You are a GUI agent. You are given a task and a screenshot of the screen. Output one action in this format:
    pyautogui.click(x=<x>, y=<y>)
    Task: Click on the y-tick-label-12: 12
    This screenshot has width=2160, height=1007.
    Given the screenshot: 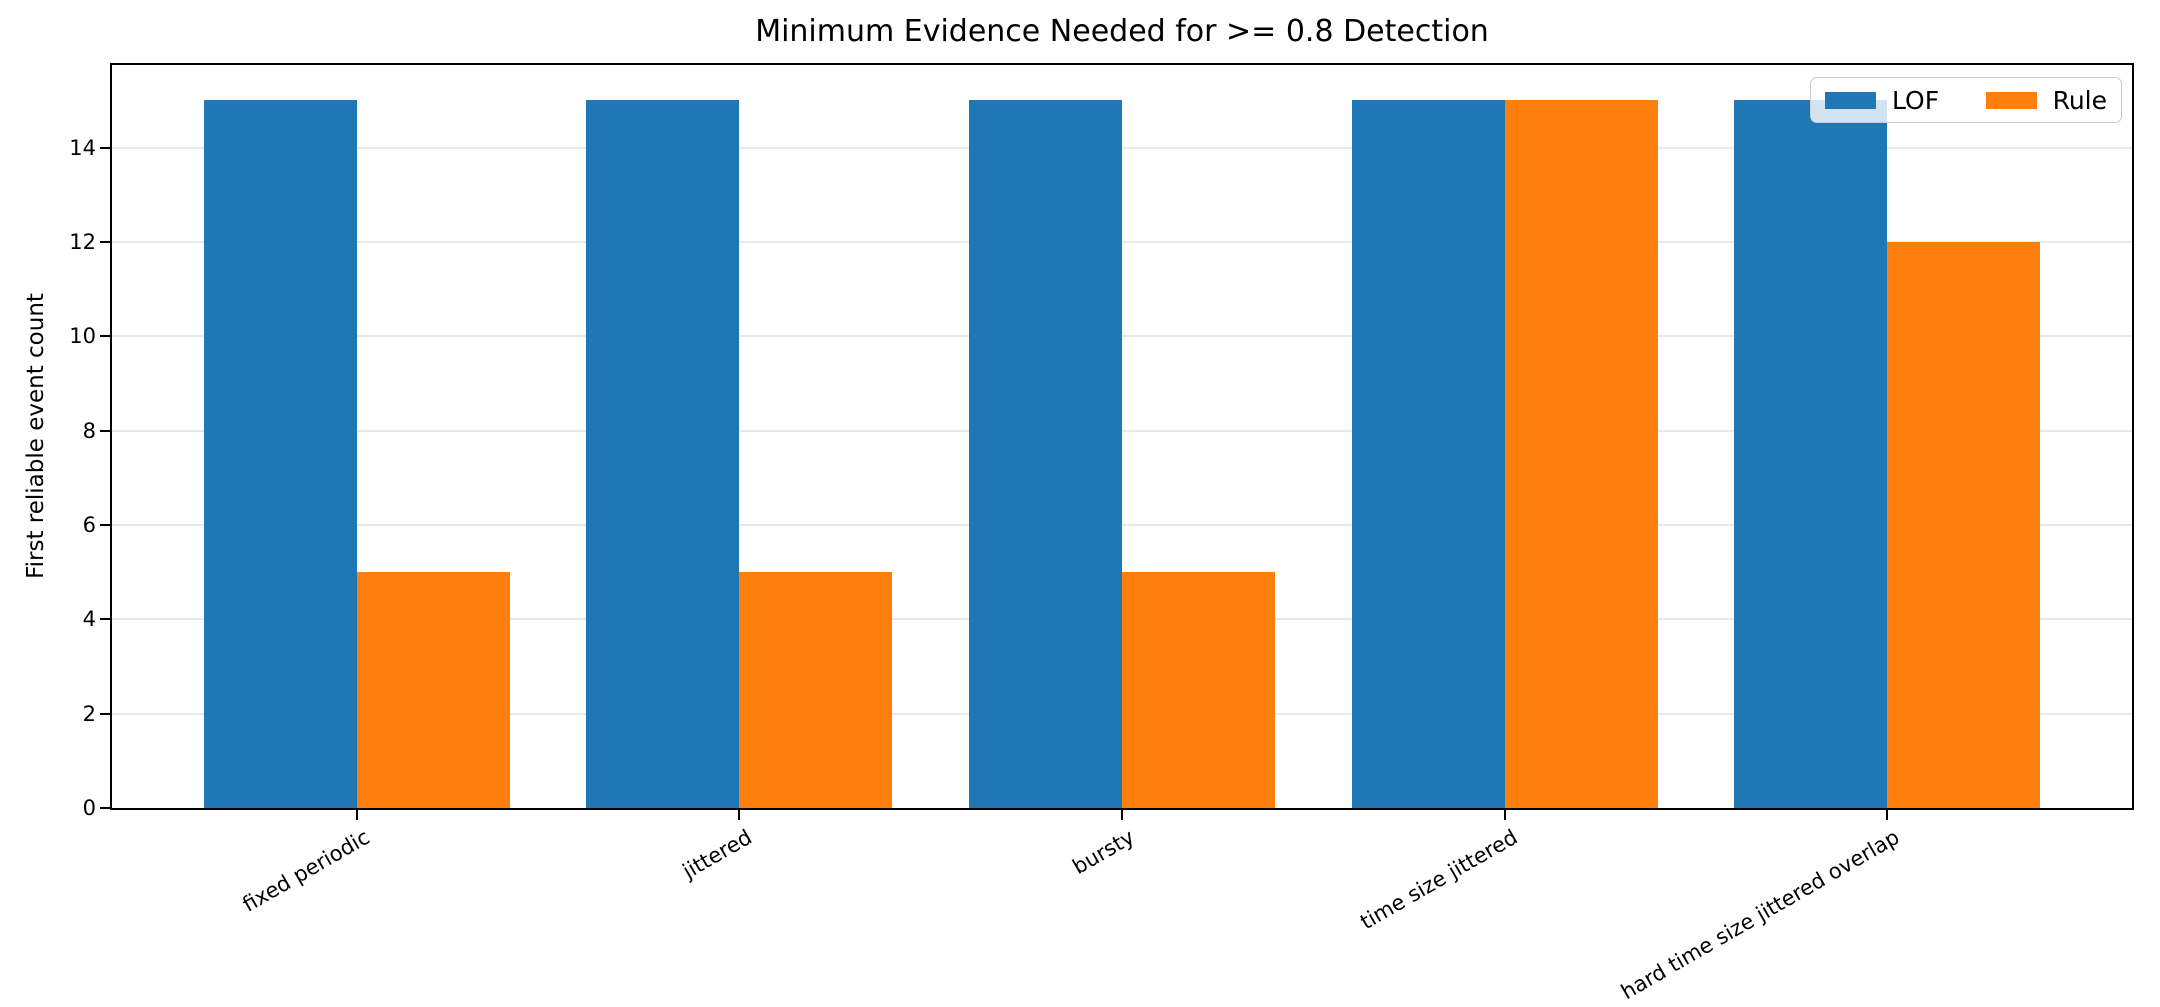 What is the action you would take?
    pyautogui.click(x=82, y=241)
    